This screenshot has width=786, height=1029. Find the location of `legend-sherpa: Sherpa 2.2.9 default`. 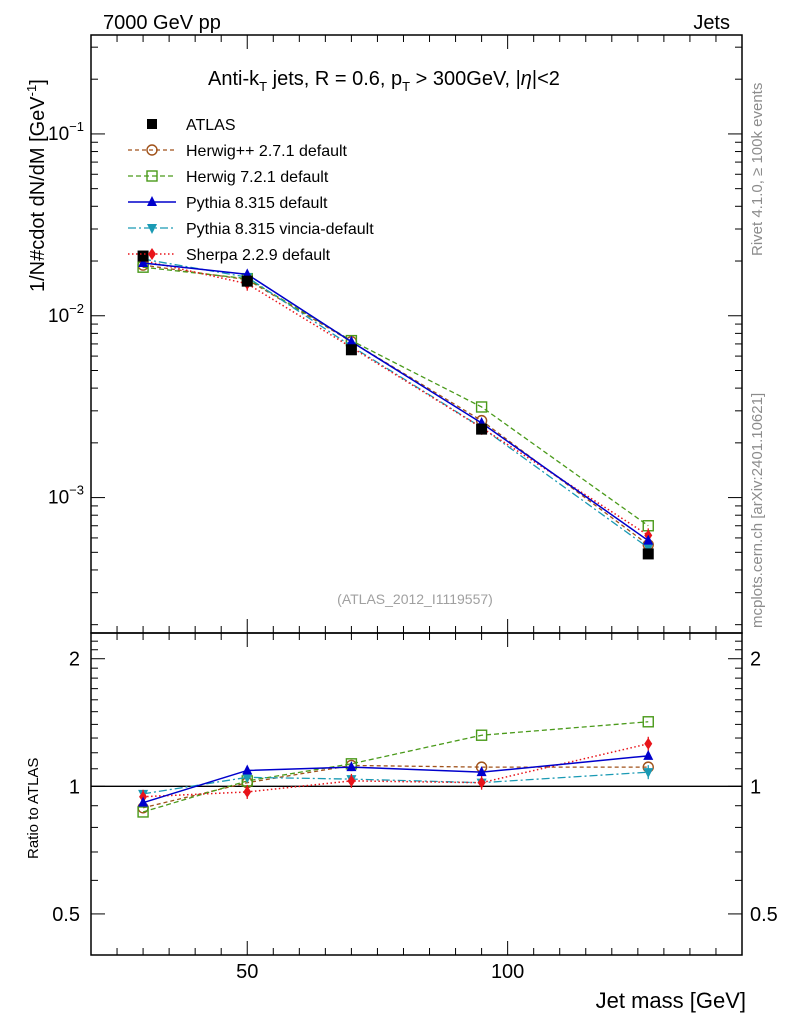

legend-sherpa: Sherpa 2.2.9 default is located at coordinates (229, 255).